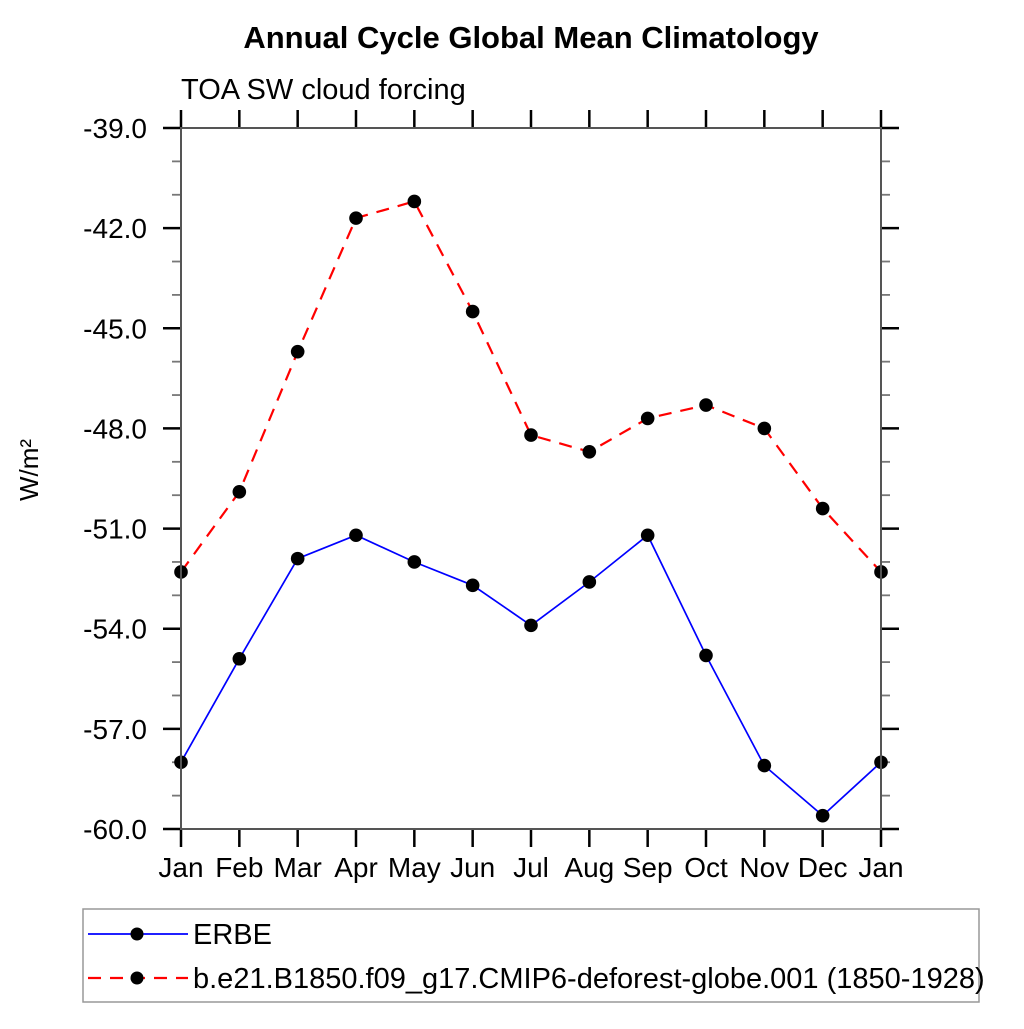  What do you see at coordinates (823, 867) in the screenshot?
I see `x-tick-label: Dec` at bounding box center [823, 867].